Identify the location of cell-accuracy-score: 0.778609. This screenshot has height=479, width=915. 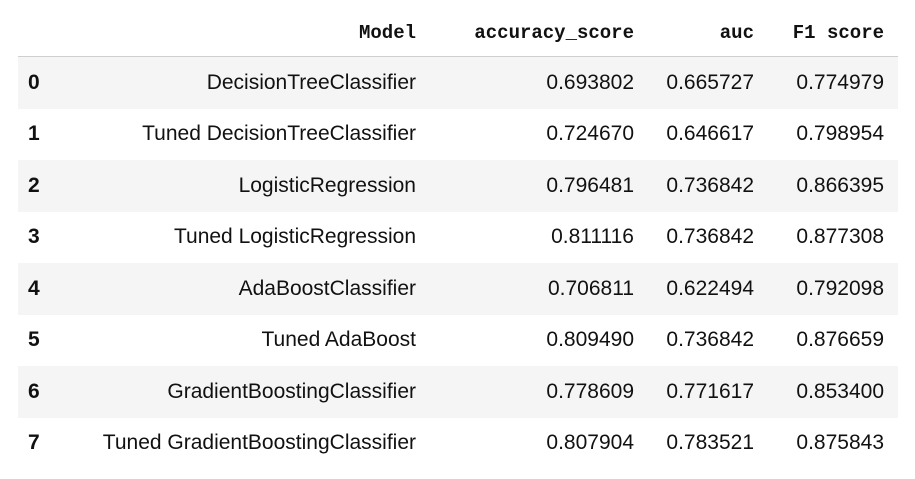
(590, 391).